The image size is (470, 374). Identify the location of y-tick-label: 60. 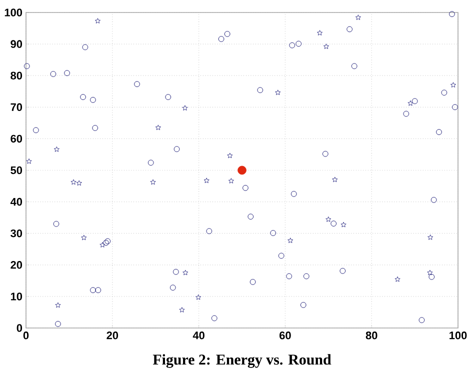
(16, 138).